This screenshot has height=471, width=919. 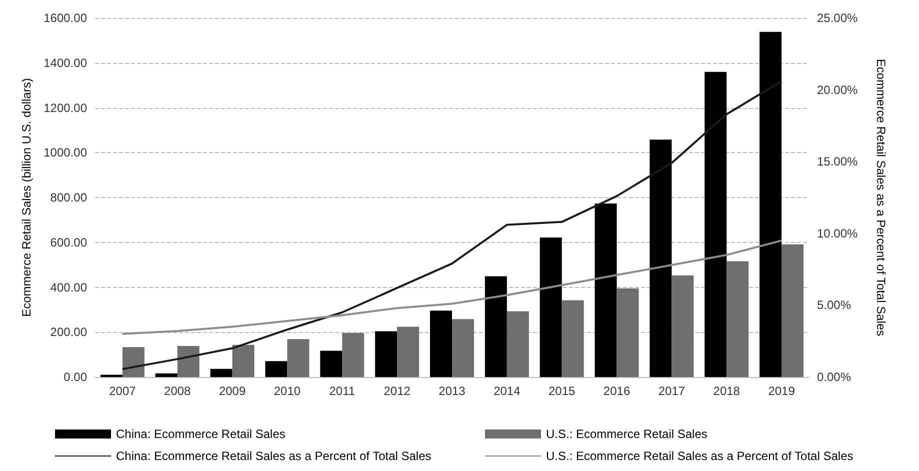 What do you see at coordinates (76, 377) in the screenshot?
I see `y-tick-label: 0.00` at bounding box center [76, 377].